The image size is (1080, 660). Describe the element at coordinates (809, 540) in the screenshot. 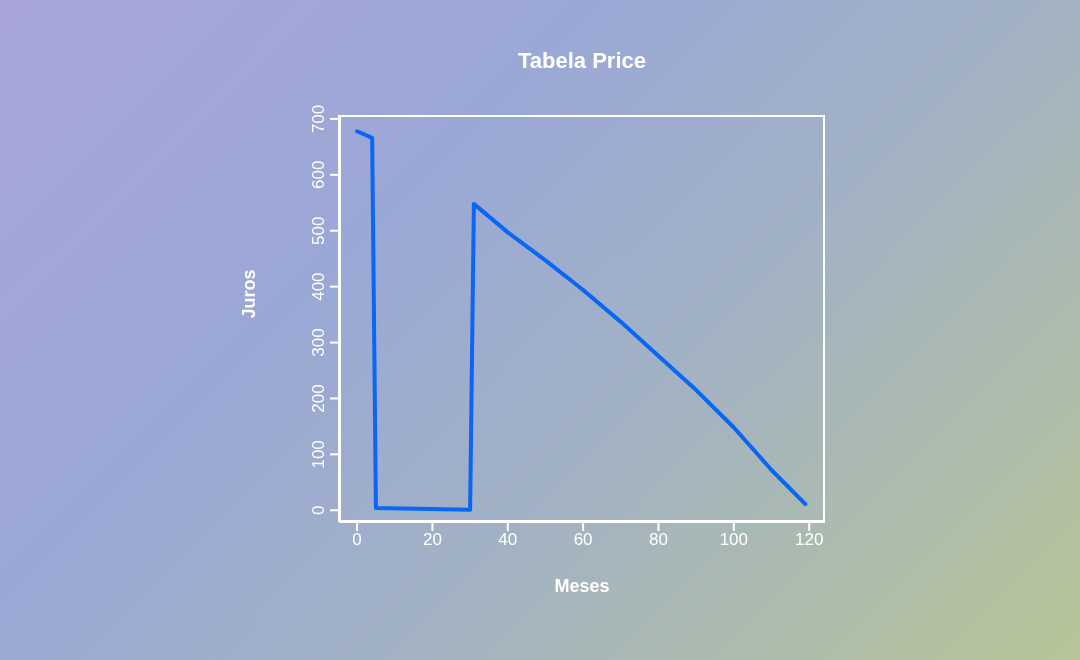

I see `x-tick-label: 120` at that location.